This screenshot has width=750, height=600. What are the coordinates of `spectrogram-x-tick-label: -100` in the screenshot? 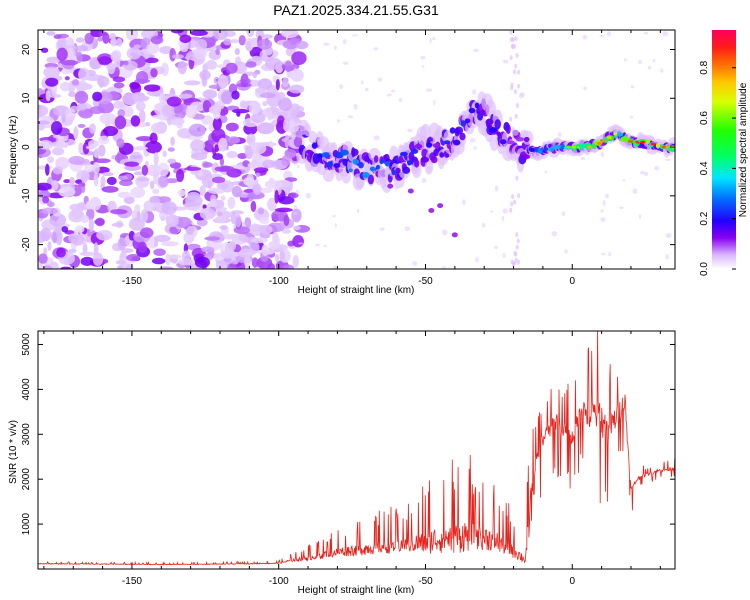 It's located at (279, 281).